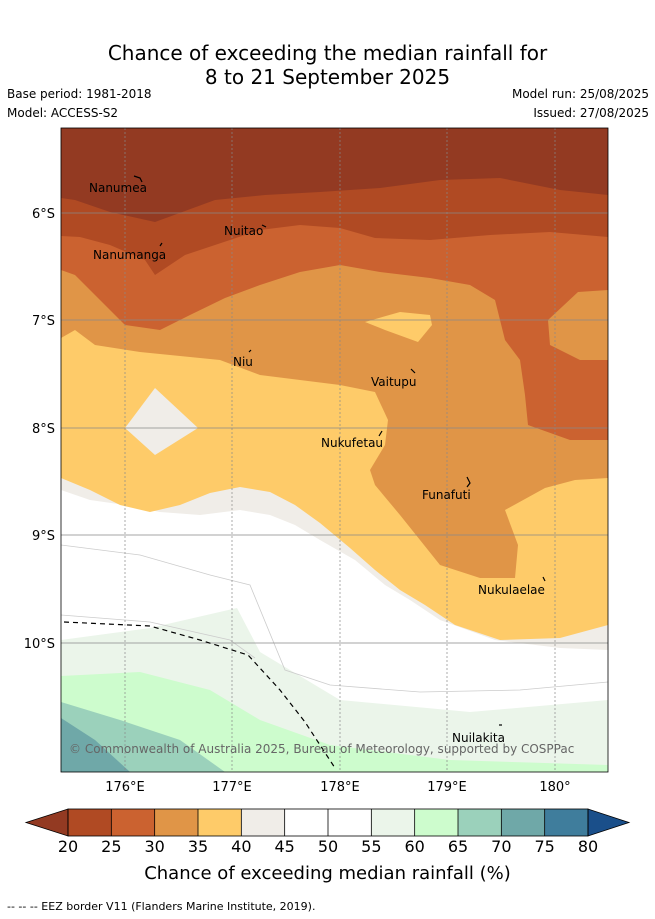  I want to click on place-label-nuitao: Nuitao, so click(243, 231).